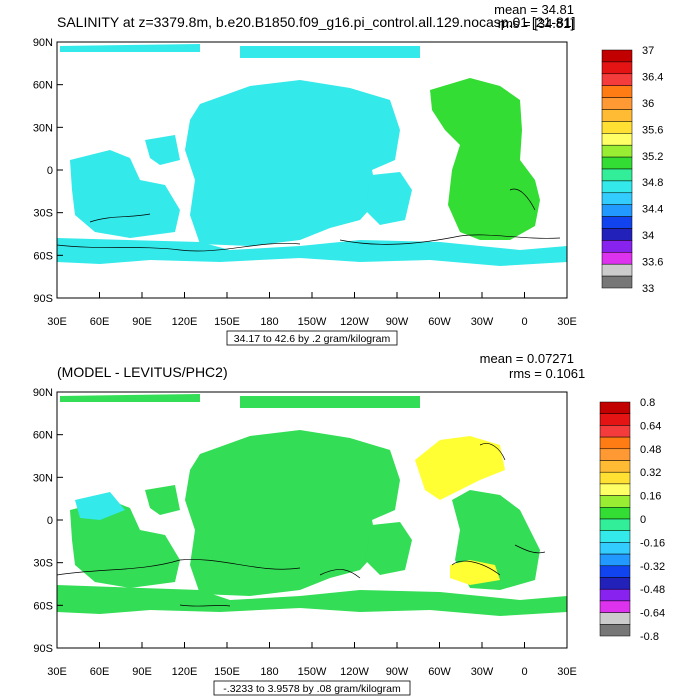 This screenshot has height=700, width=700. What do you see at coordinates (648, 289) in the screenshot?
I see `colorbar-label: 33` at bounding box center [648, 289].